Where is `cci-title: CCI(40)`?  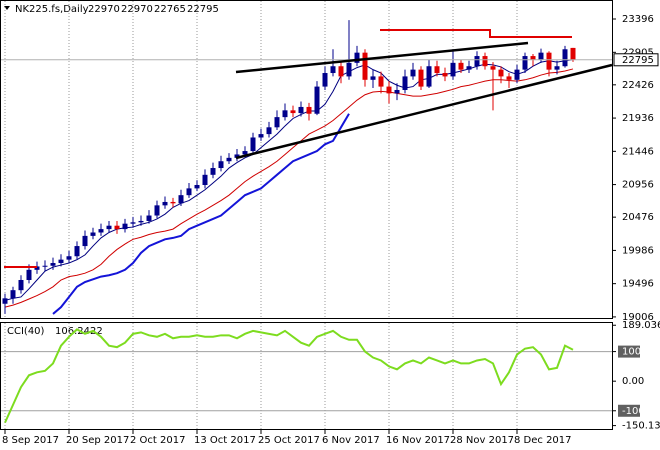 cci-title: CCI(40) is located at coordinates (26, 331).